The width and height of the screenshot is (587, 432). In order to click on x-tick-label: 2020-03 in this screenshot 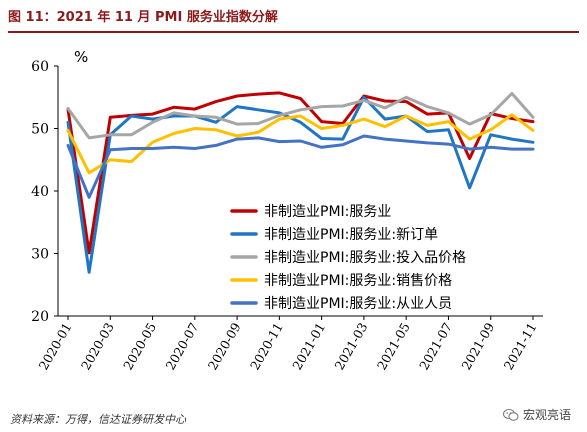, I will do `click(97, 346)`.